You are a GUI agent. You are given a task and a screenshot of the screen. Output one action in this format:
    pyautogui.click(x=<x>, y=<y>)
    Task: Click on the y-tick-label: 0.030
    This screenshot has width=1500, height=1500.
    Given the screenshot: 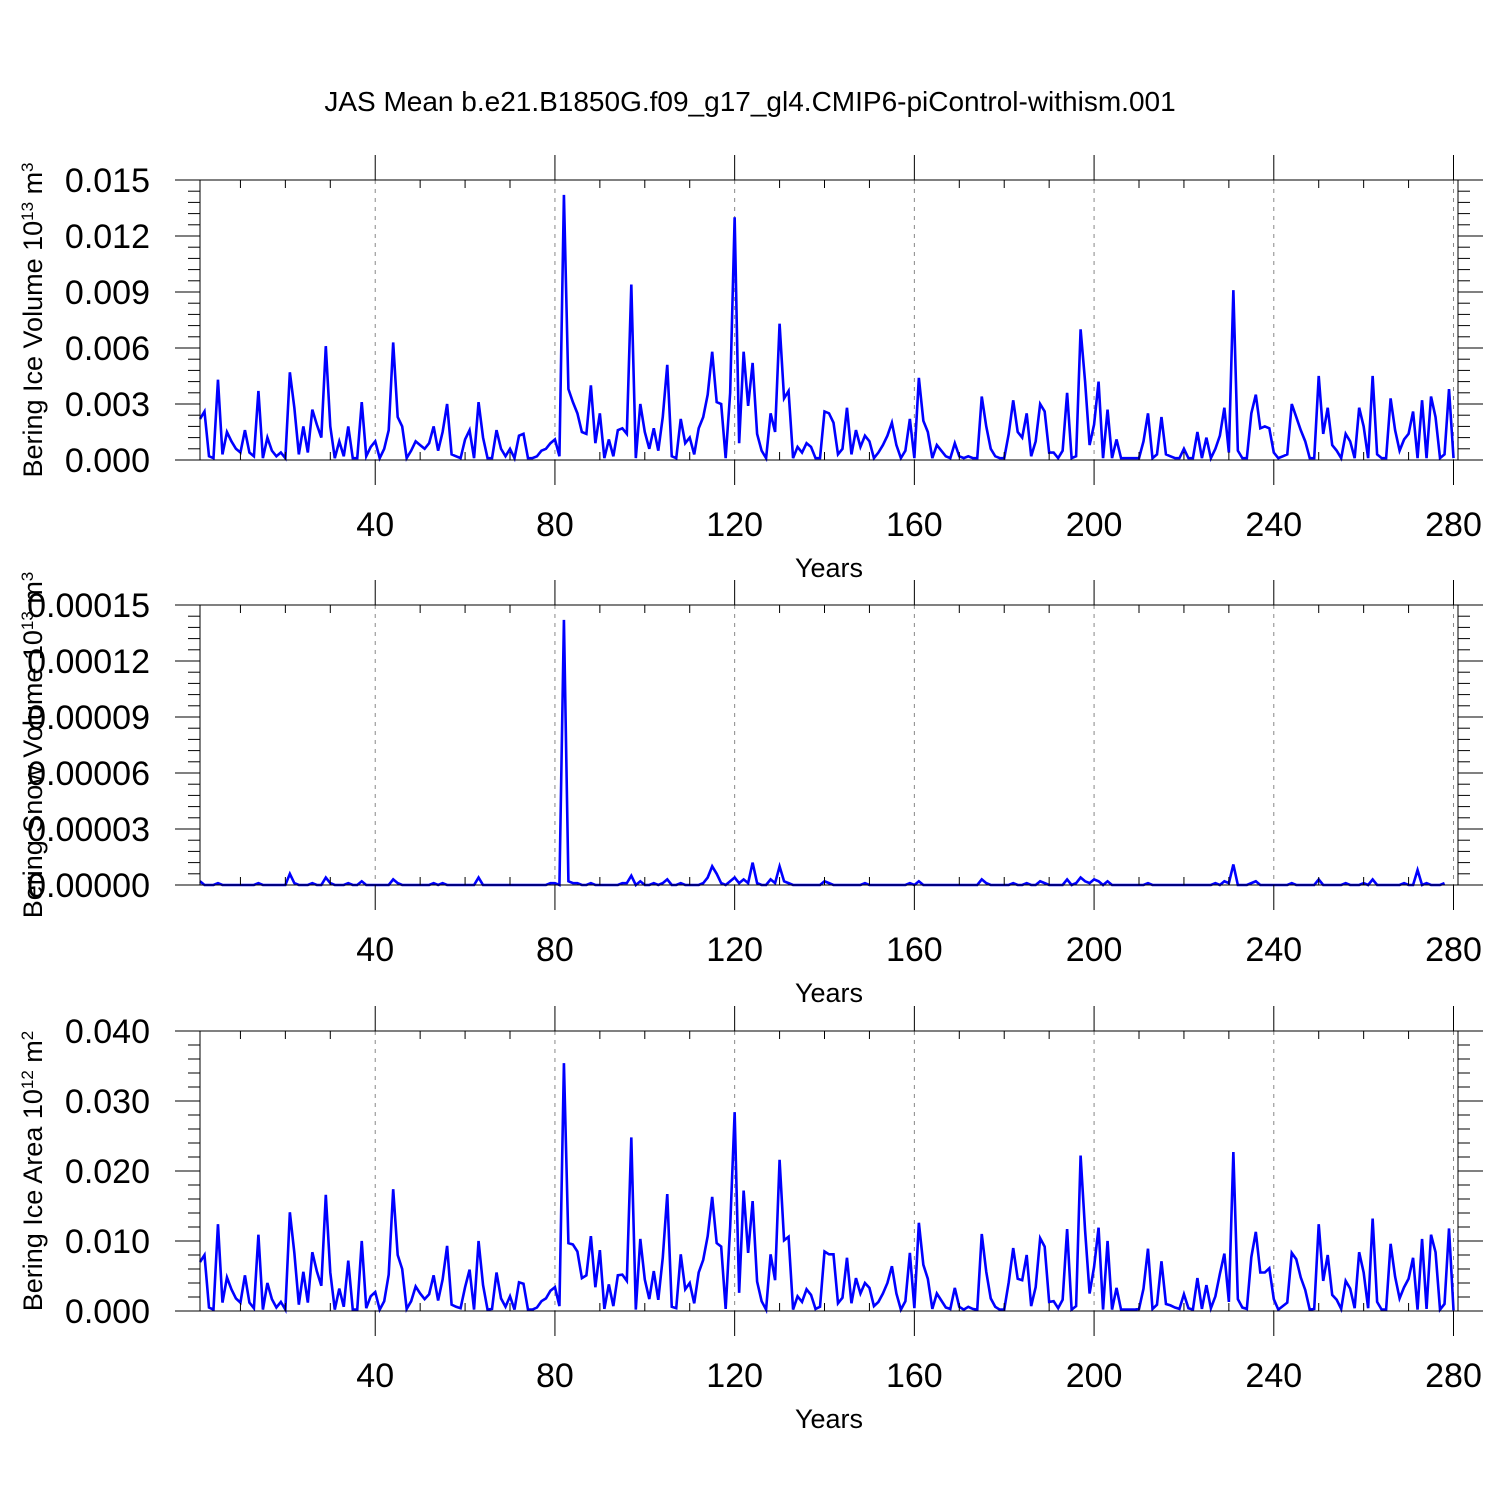 What is the action you would take?
    pyautogui.click(x=107, y=1102)
    